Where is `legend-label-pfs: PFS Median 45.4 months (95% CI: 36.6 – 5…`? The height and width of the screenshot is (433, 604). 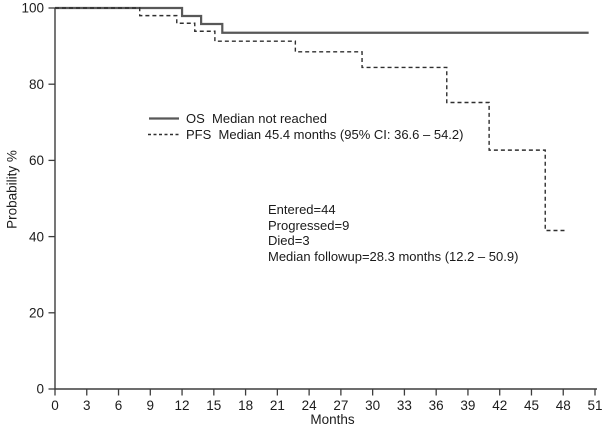
legend-label-pfs: PFS Median 45.4 months (95% CI: 36.6 – 5… is located at coordinates (325, 134).